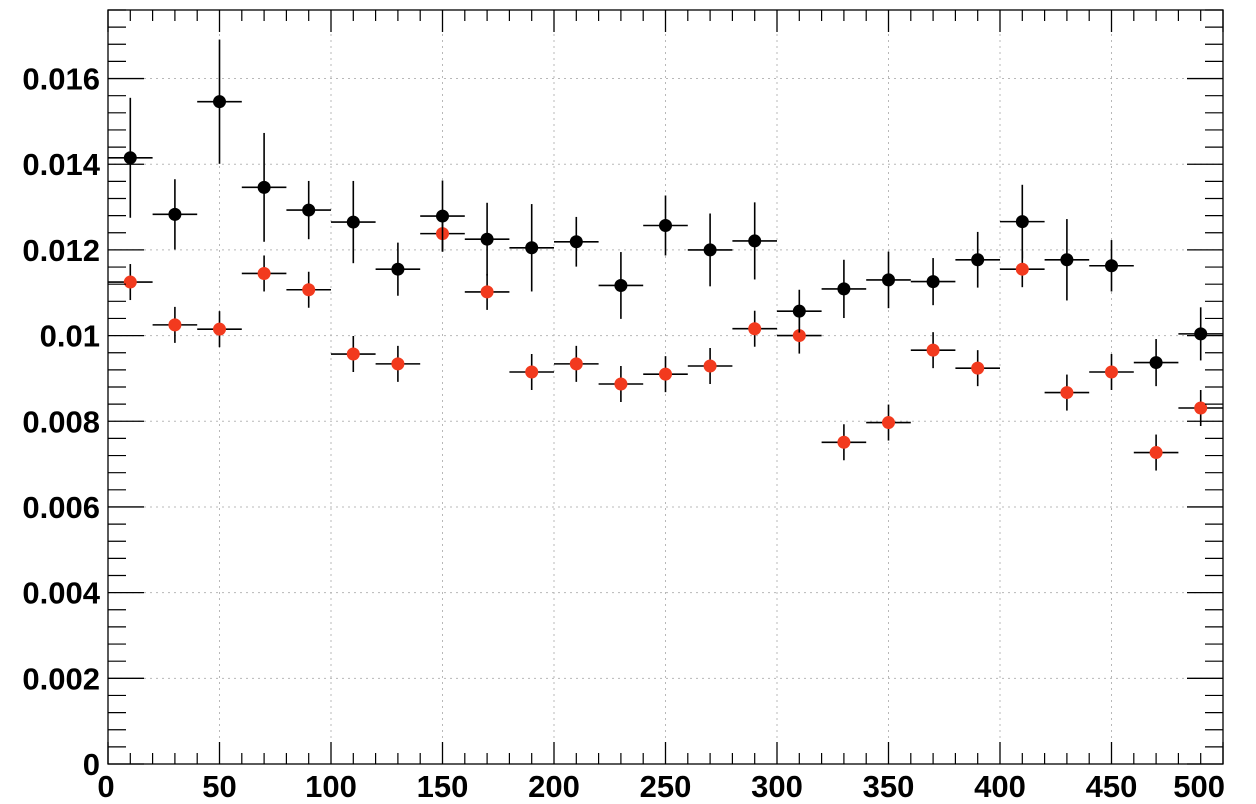  What do you see at coordinates (61, 678) in the screenshot?
I see `y-tick-label: 0.002` at bounding box center [61, 678].